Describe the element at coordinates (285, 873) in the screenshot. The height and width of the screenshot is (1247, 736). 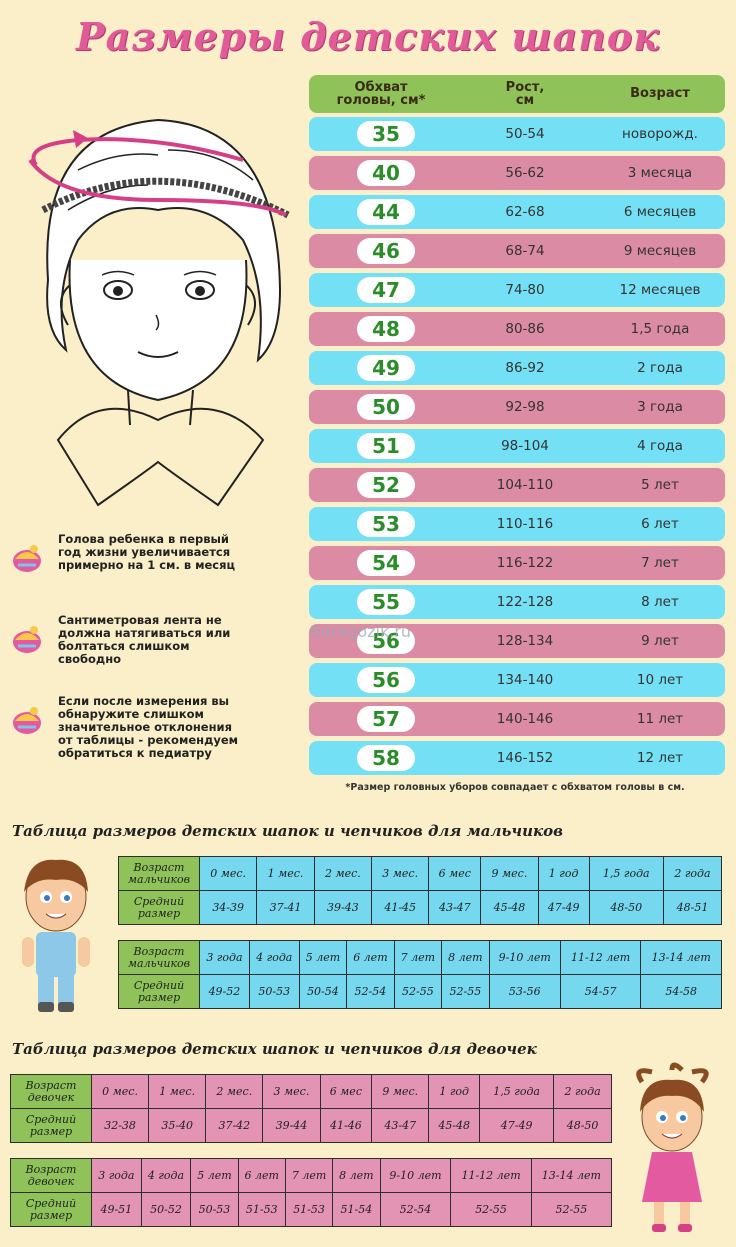
I see `age-cell: 1 мес.` at that location.